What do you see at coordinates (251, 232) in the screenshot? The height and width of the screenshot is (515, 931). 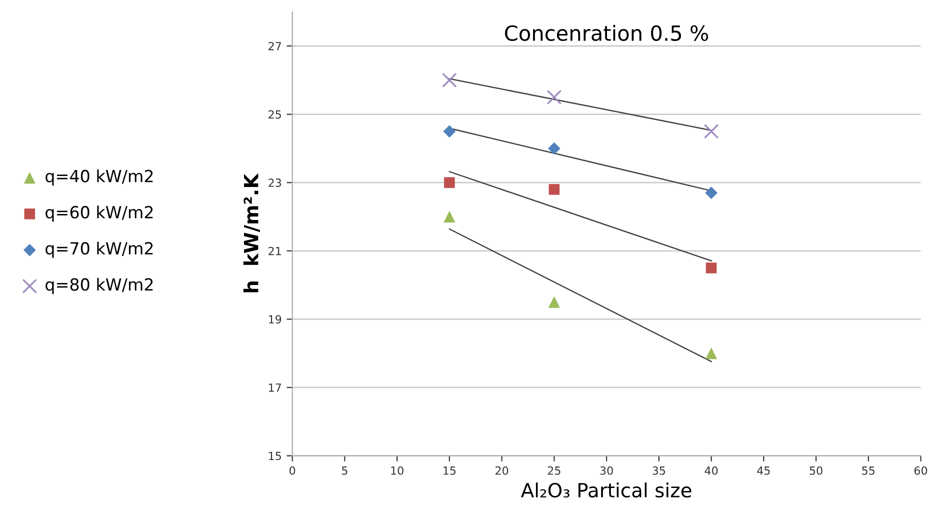 I see `y-axis-title: h kW/m².K` at bounding box center [251, 232].